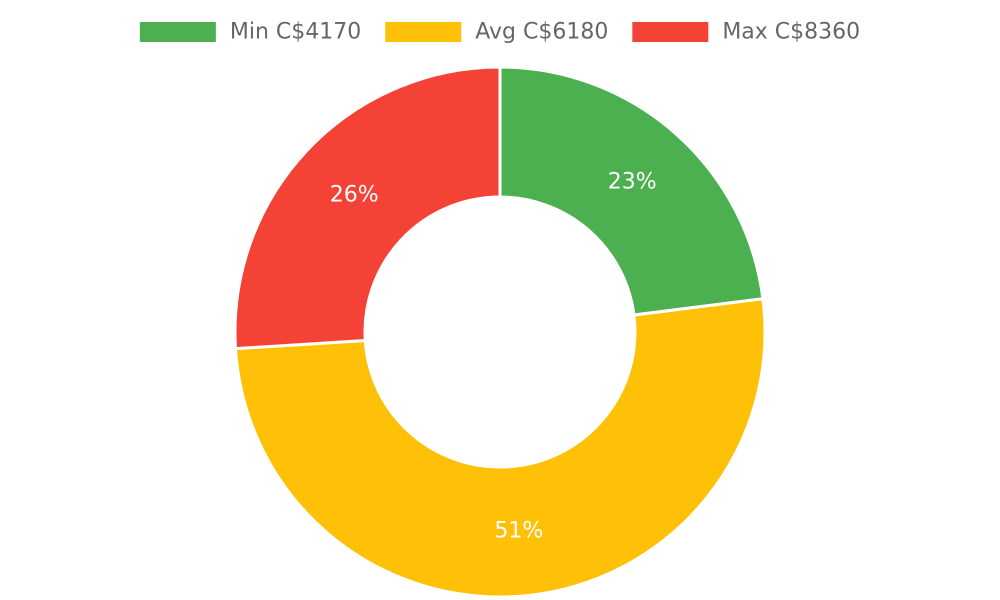  I want to click on slice-max, so click(367, 208).